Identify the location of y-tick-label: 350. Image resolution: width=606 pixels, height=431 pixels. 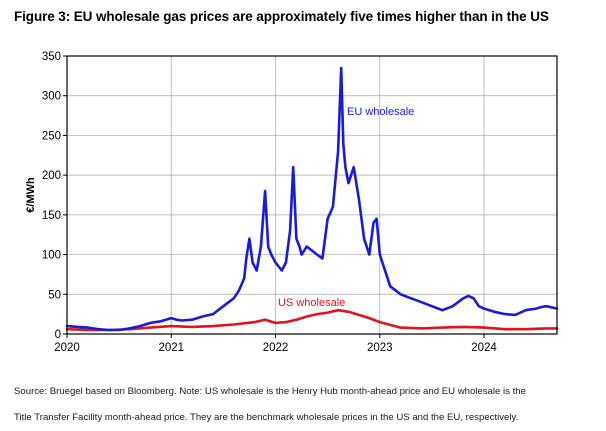
(51, 57).